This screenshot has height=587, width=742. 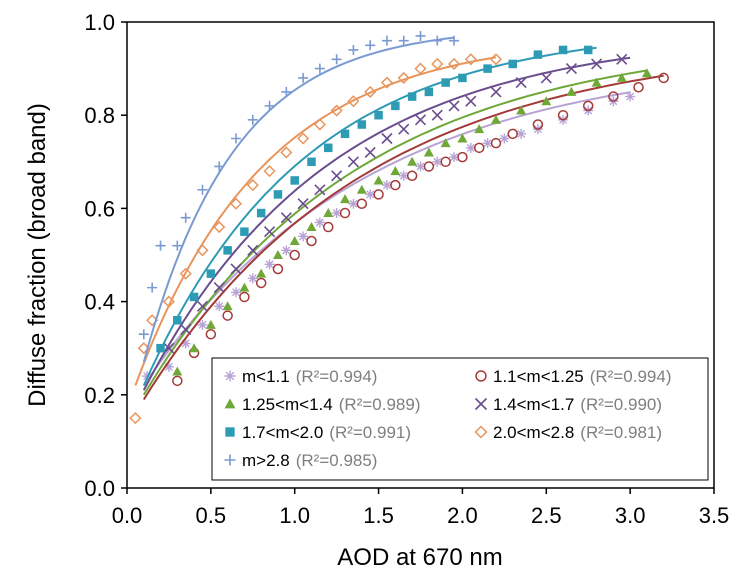 What do you see at coordinates (546, 515) in the screenshot?
I see `x-tick-label: 2.5` at bounding box center [546, 515].